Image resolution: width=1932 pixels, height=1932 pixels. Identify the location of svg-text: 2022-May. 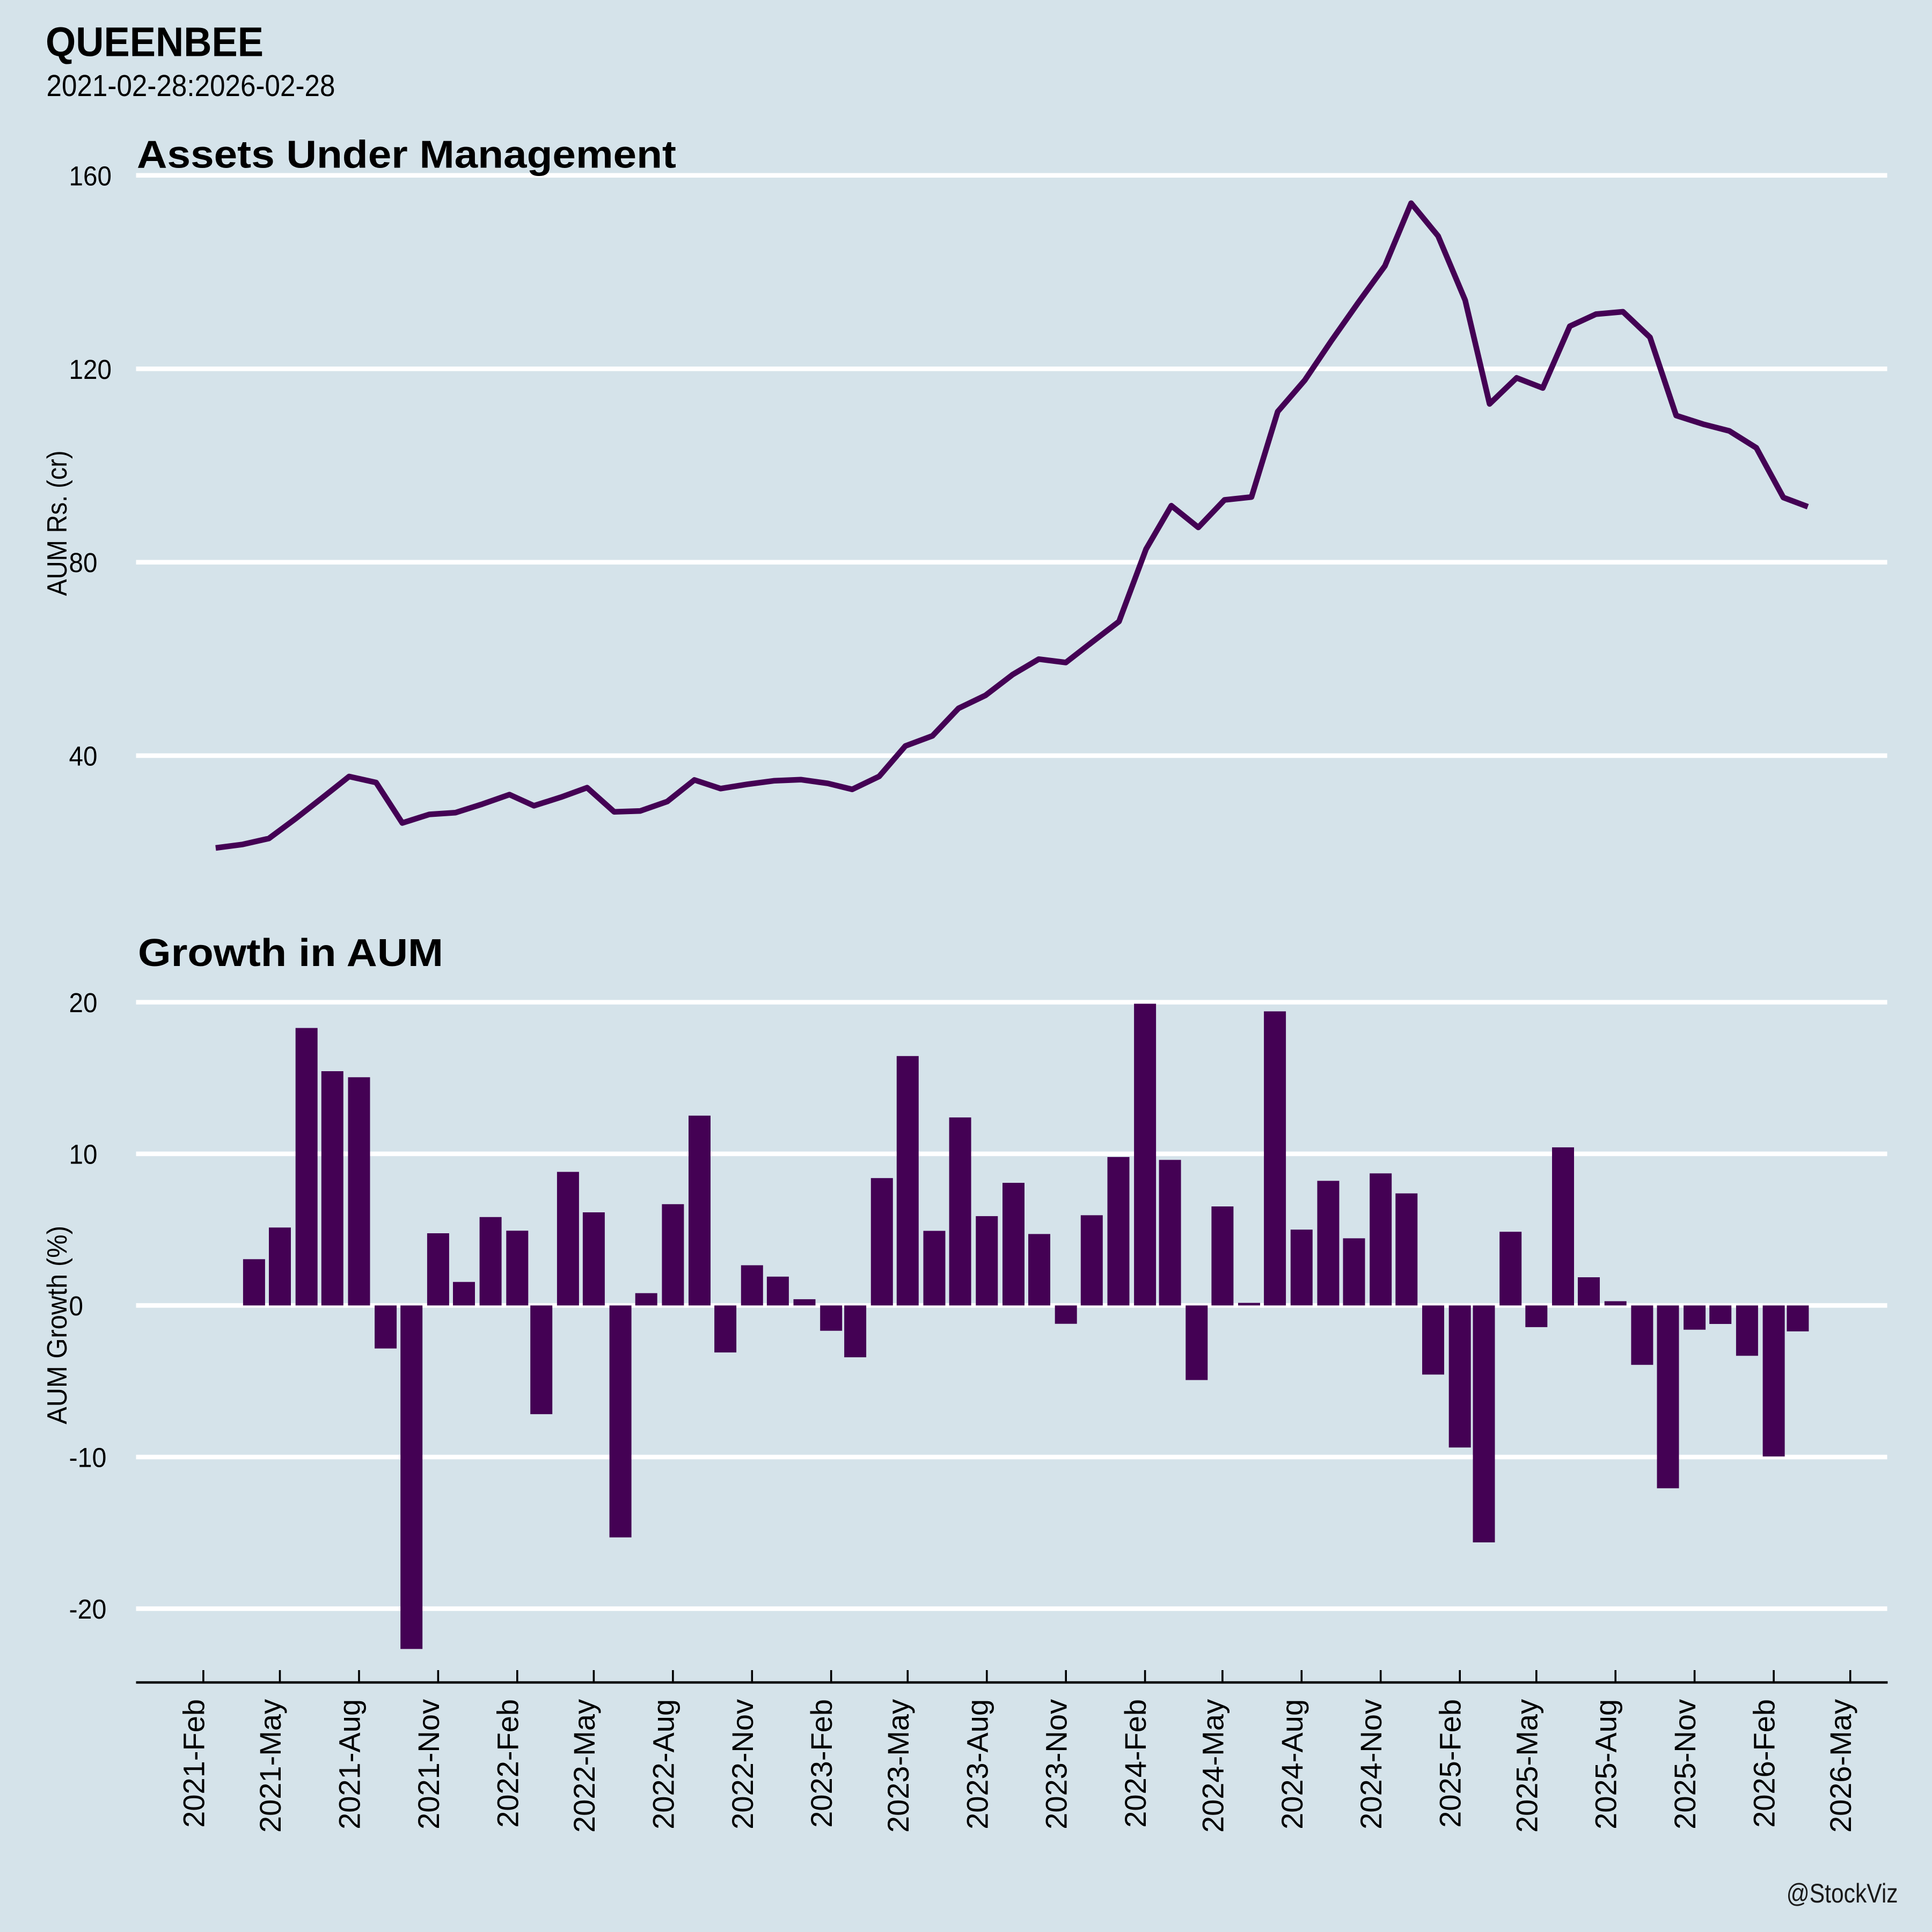
(584, 1766).